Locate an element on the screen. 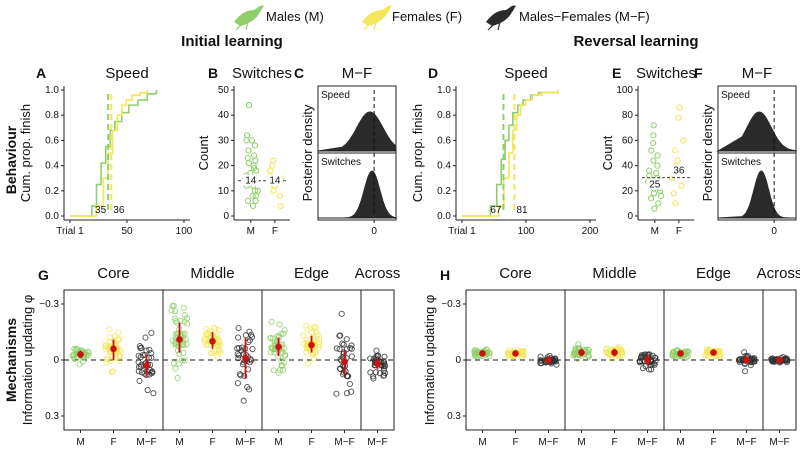 This screenshot has width=800, height=458. group-title-core: Core is located at coordinates (515, 273).